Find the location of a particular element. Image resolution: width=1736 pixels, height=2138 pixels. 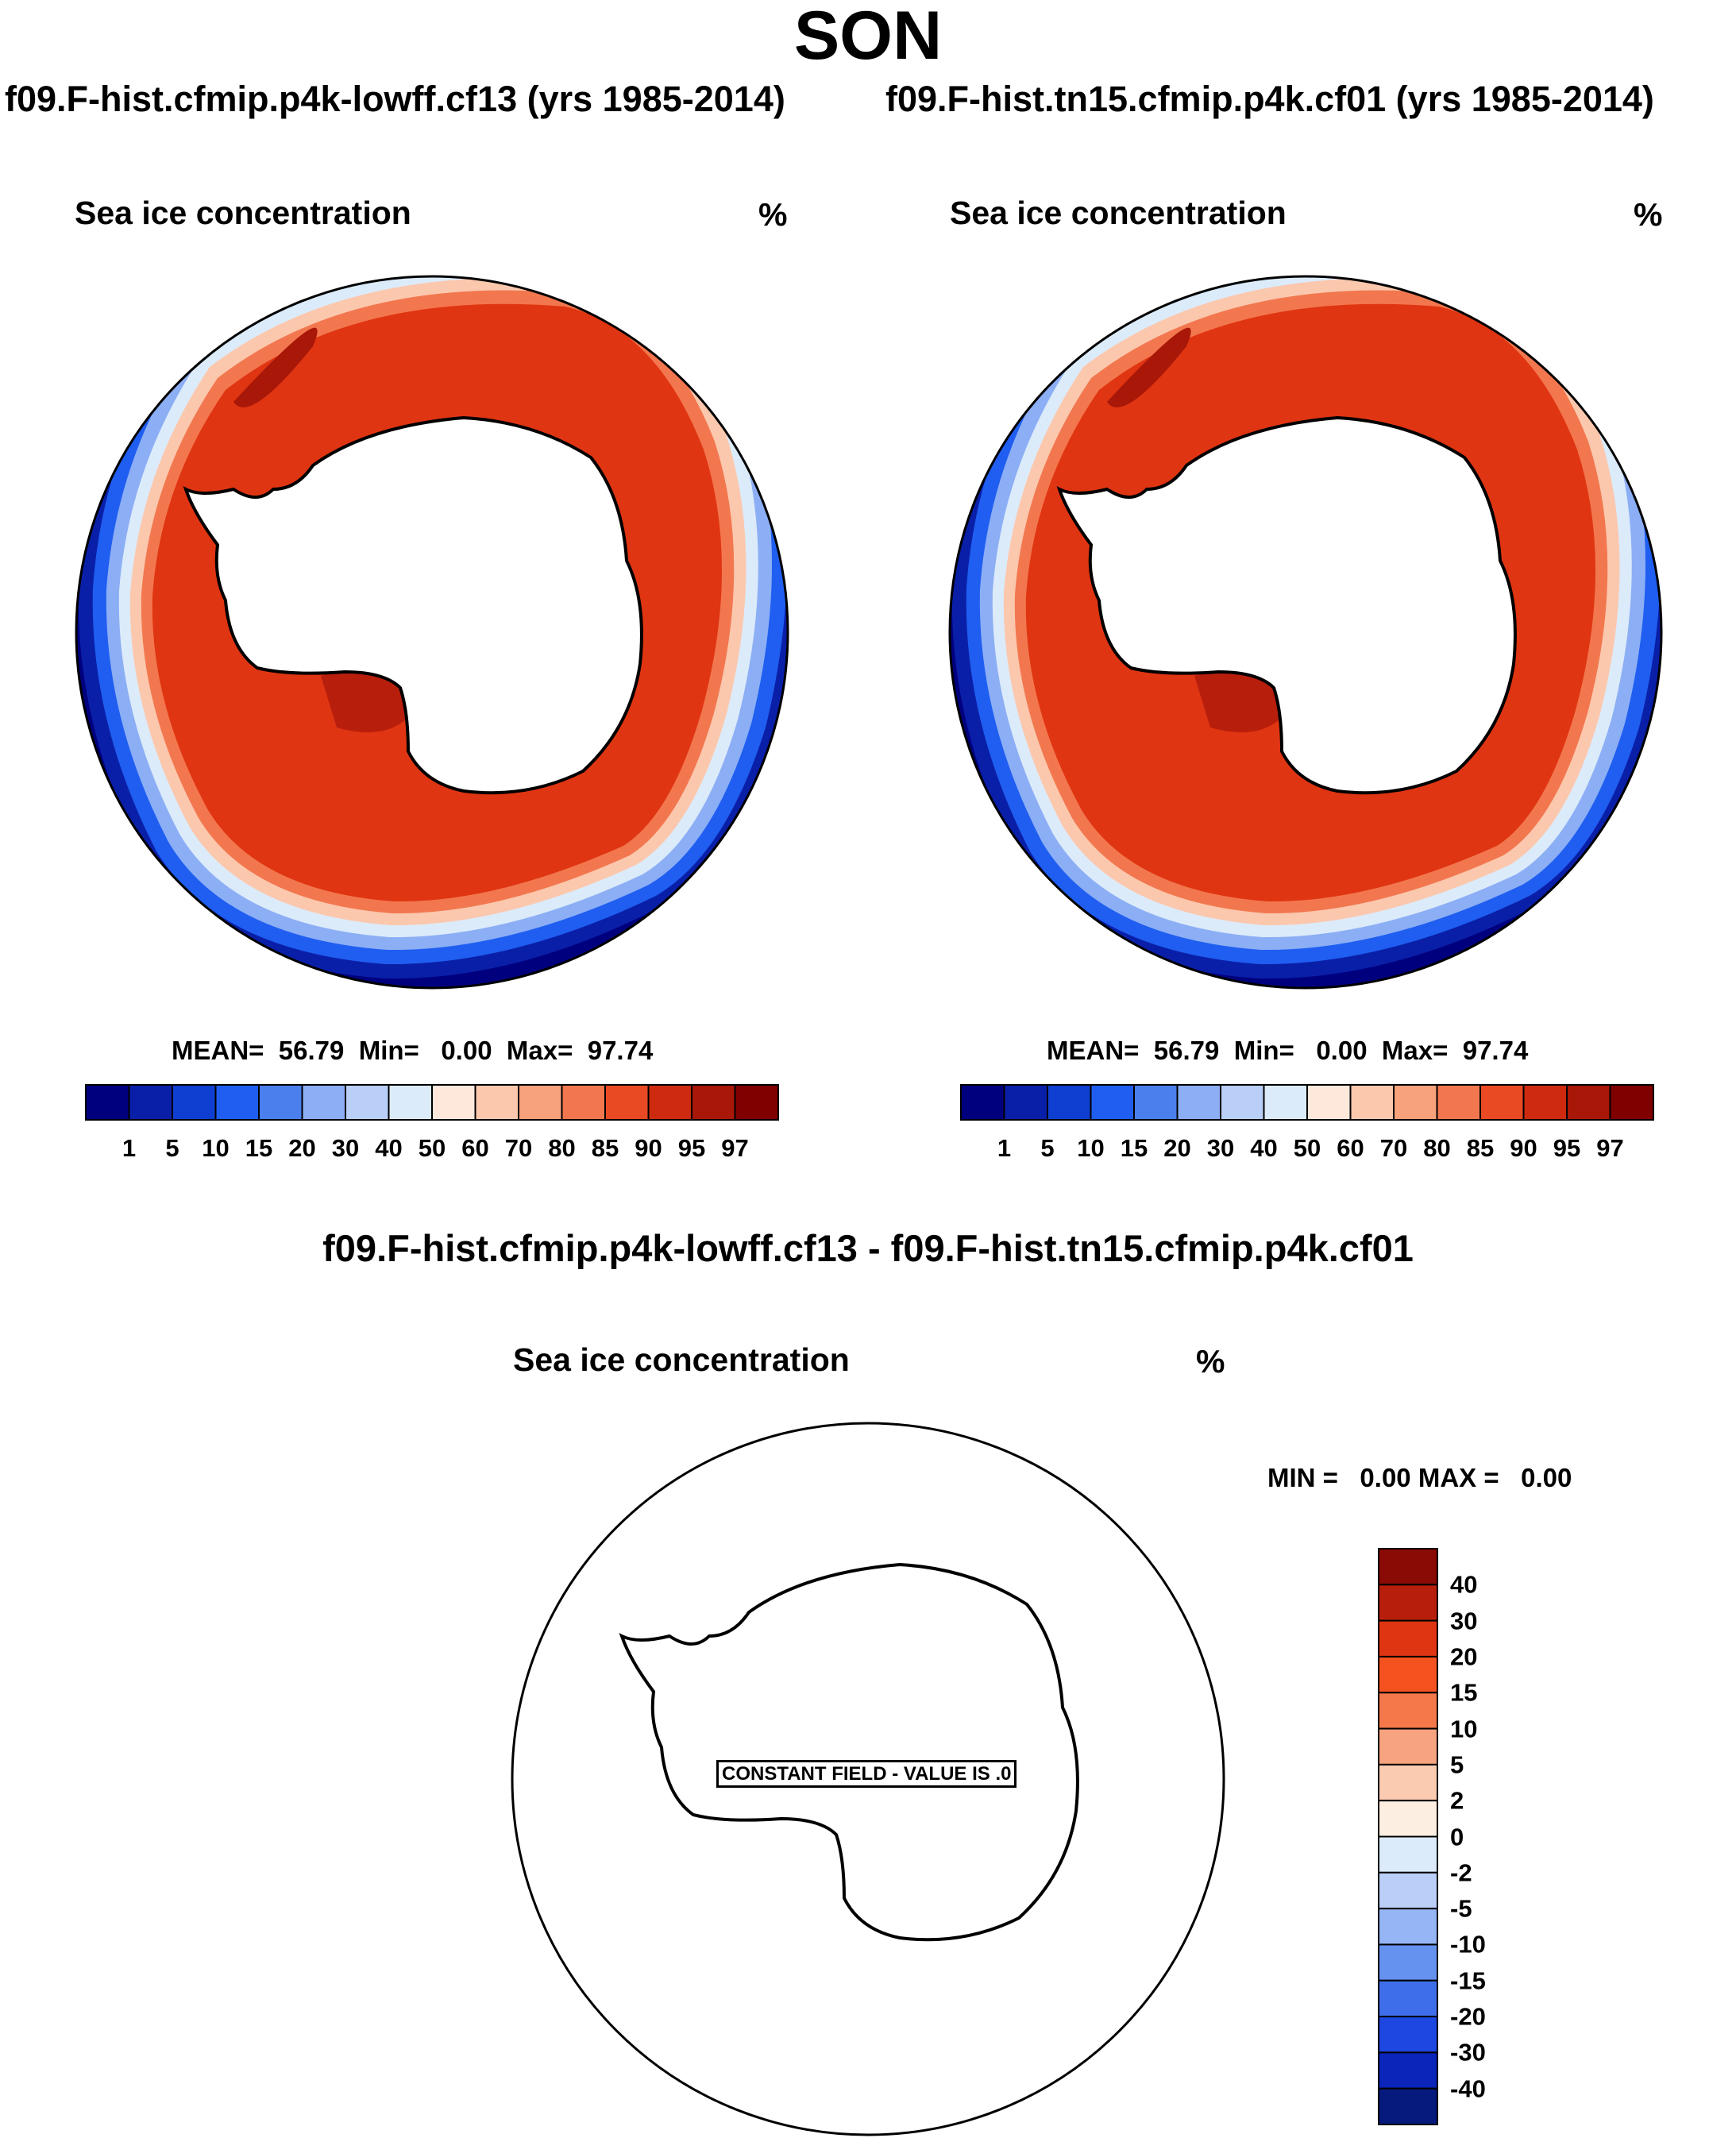

colorbar-tick-label: -30 is located at coordinates (1468, 2052).